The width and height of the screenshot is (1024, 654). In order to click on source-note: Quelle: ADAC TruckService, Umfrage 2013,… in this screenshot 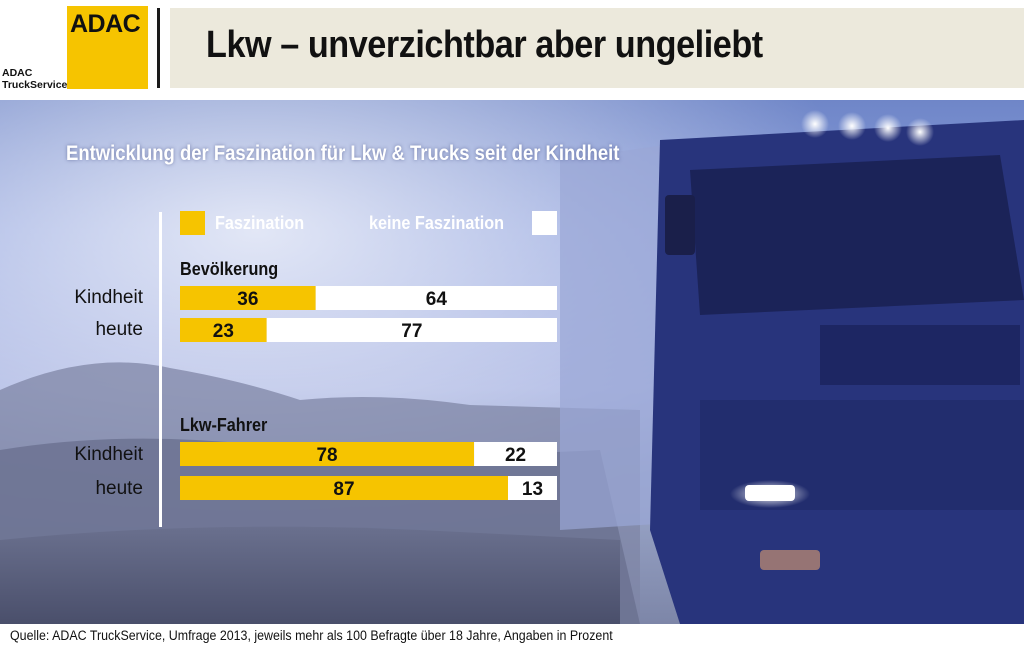, I will do `click(311, 635)`.